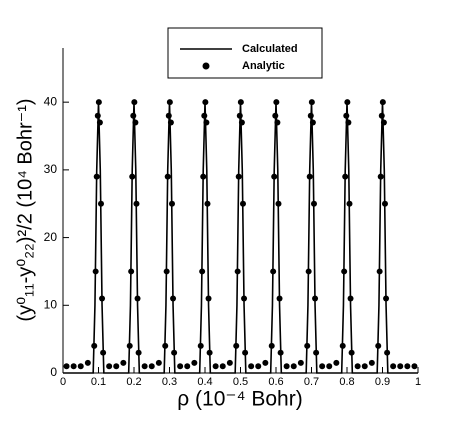 This screenshot has width=474, height=421. I want to click on x-tick-label: 0.3, so click(169, 382).